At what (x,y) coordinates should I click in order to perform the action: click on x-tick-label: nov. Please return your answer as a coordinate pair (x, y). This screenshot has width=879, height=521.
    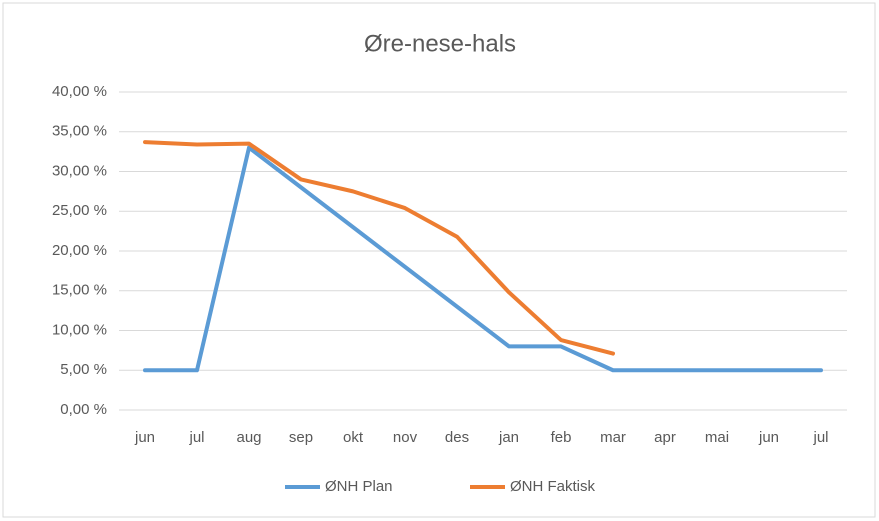
    Looking at the image, I should click on (405, 437).